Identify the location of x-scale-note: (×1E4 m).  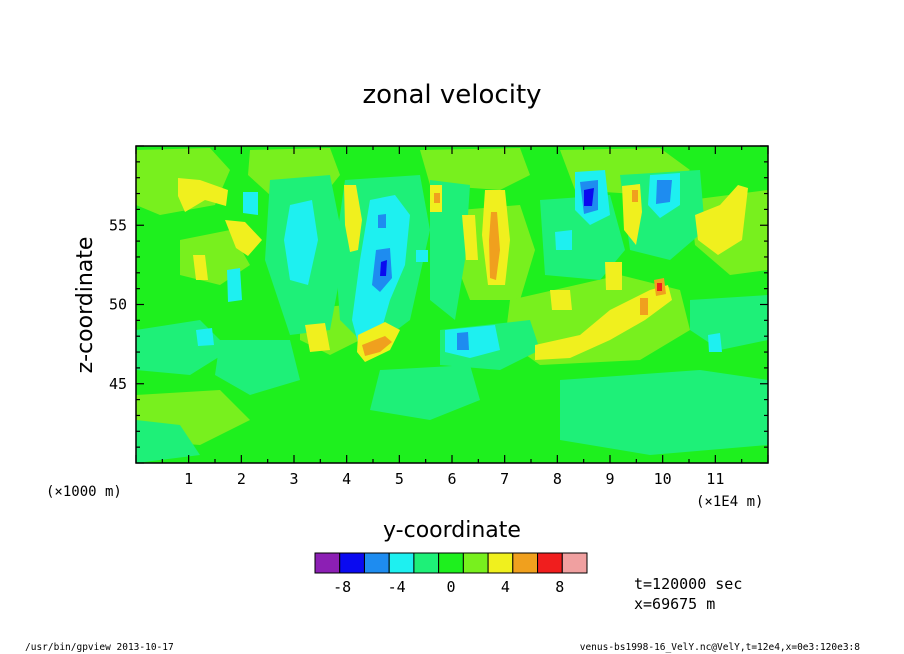
(729, 502).